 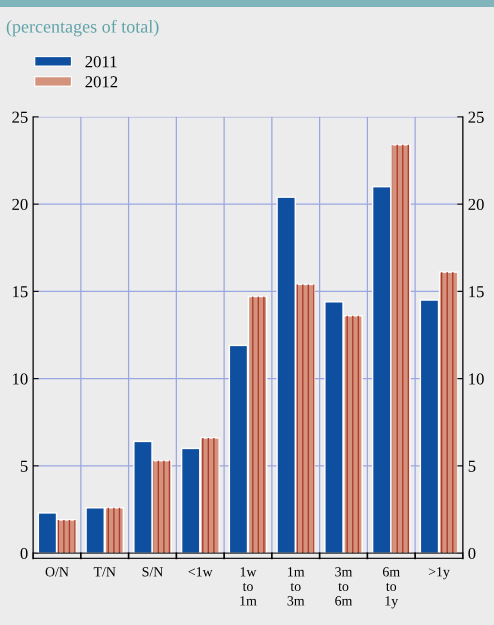 I want to click on x-tick-label: 6m to 1y, so click(x=391, y=587).